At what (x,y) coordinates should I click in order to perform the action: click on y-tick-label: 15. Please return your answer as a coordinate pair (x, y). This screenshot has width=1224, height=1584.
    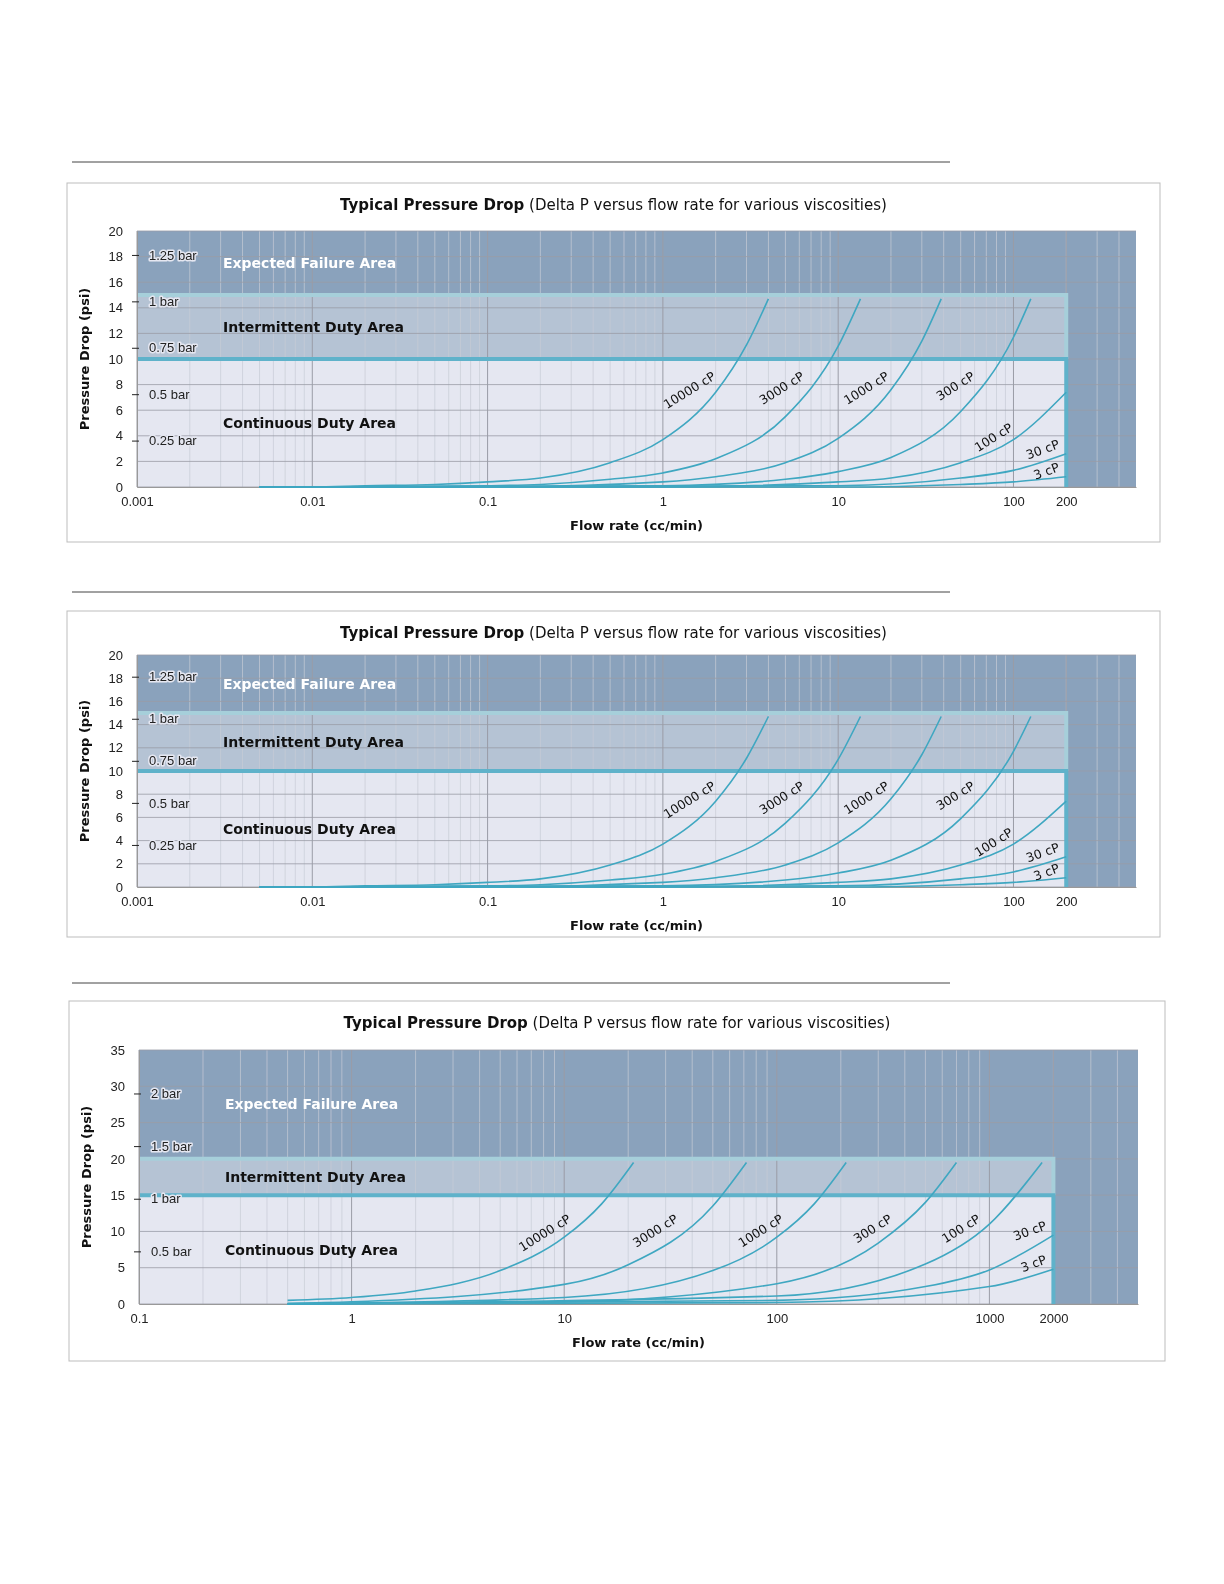
    Looking at the image, I should click on (117, 1195).